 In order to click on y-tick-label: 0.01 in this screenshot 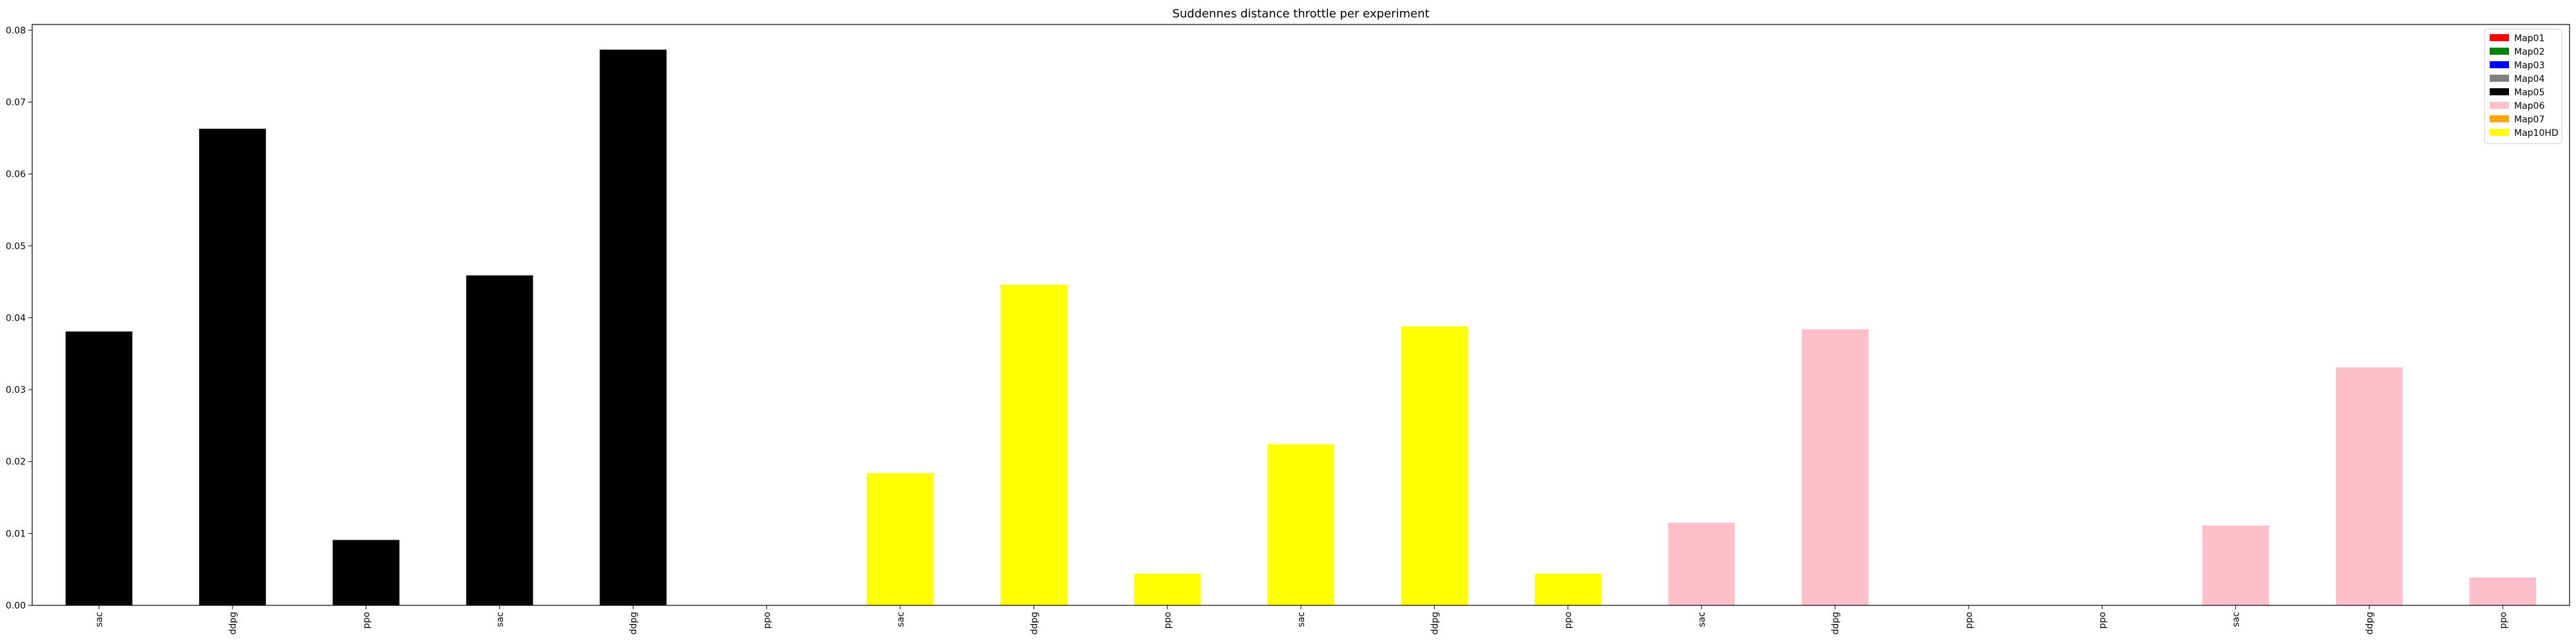, I will do `click(16, 534)`.